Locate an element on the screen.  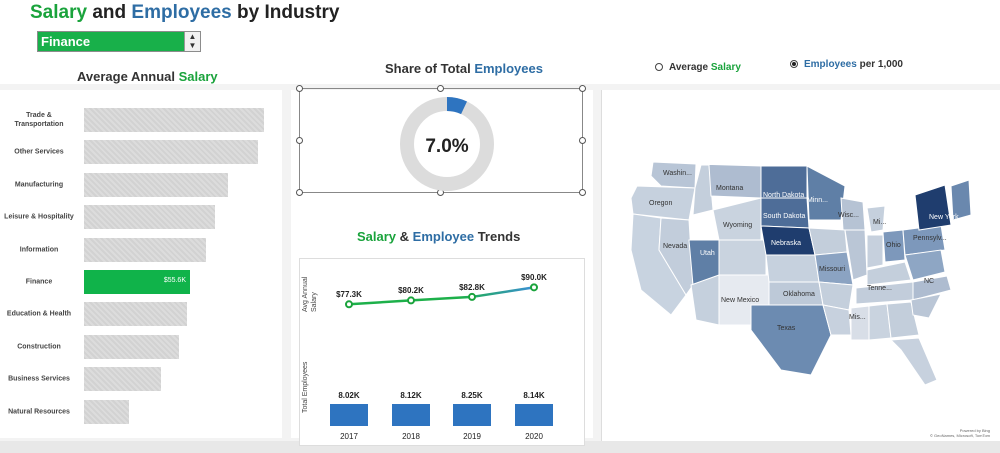
radio-dot-selected-icon is located at coordinates (794, 64).